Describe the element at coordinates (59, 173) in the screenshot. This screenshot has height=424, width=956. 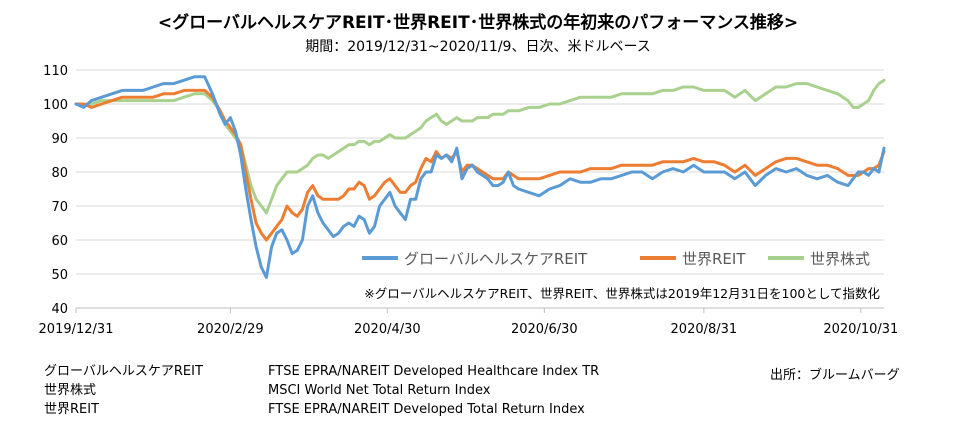
I see `y-tick-label-80: 80` at that location.